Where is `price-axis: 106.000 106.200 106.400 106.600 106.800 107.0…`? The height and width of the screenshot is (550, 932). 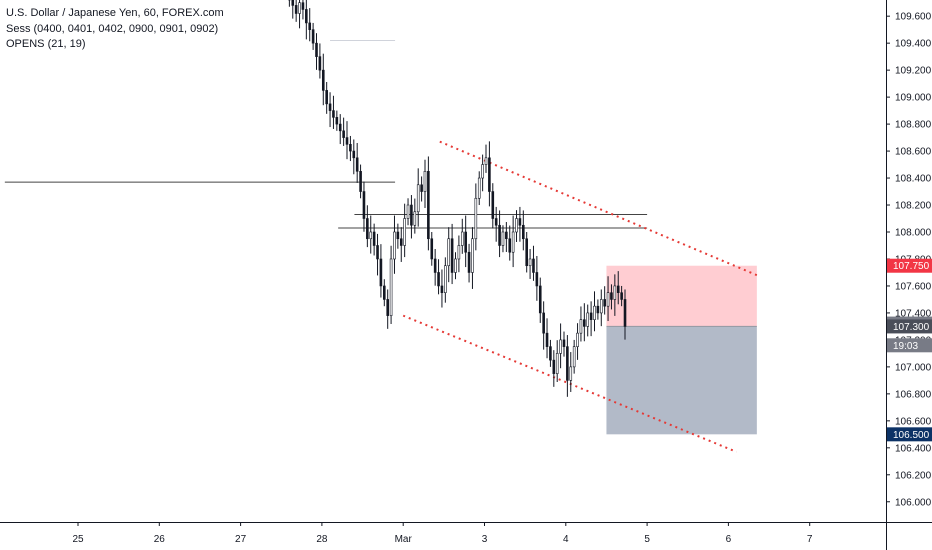 price-axis: 106.000 106.200 106.400 106.600 106.800 107.0… is located at coordinates (909, 275).